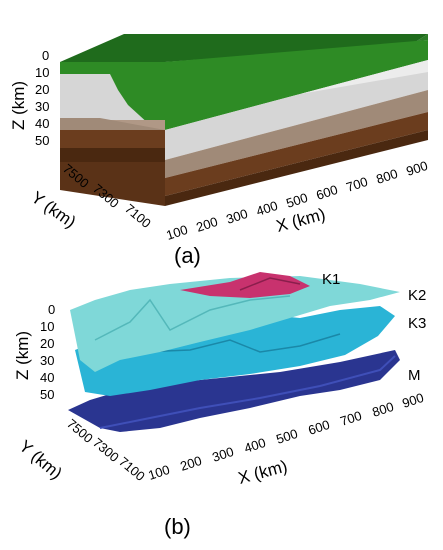 The image size is (443, 550). I want to click on y-tick: 7300, so click(106, 450).